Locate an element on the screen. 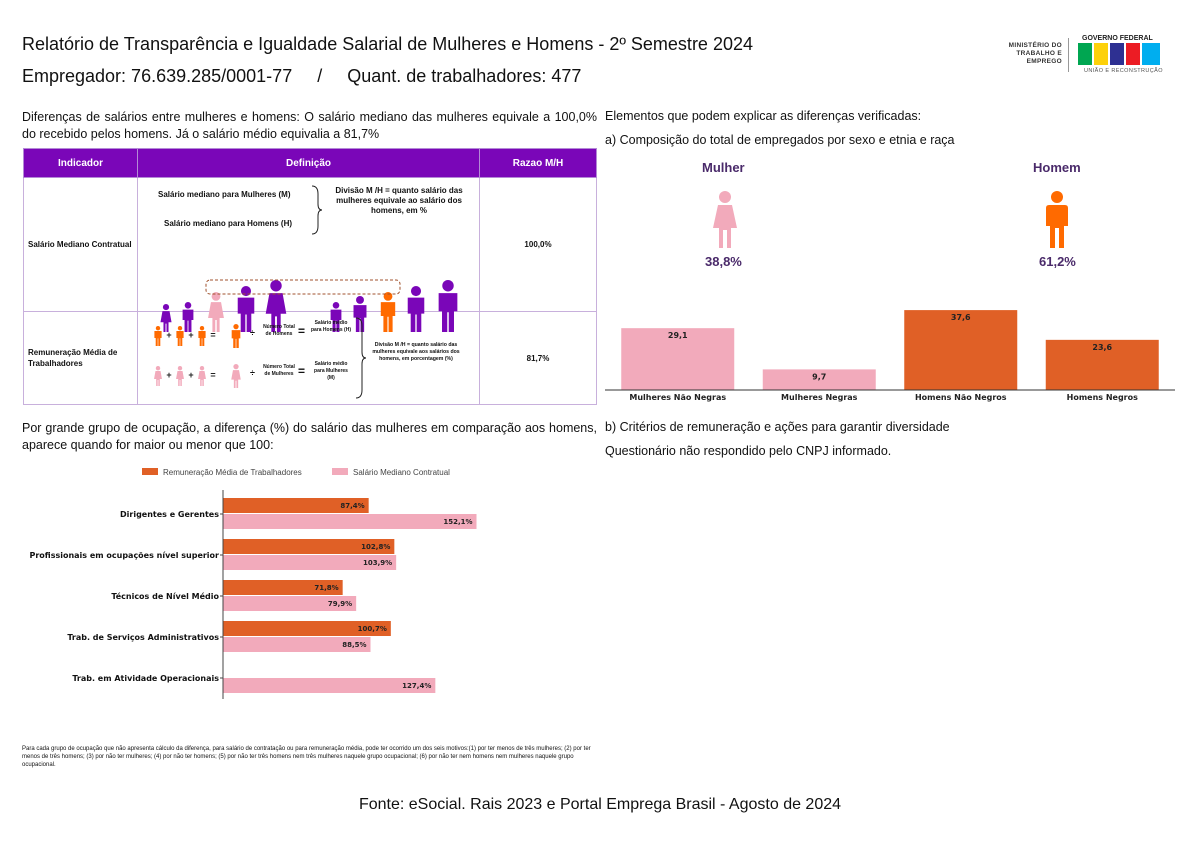 The image size is (1200, 845). category-label: Mulheres Não Negras is located at coordinates (677, 397).